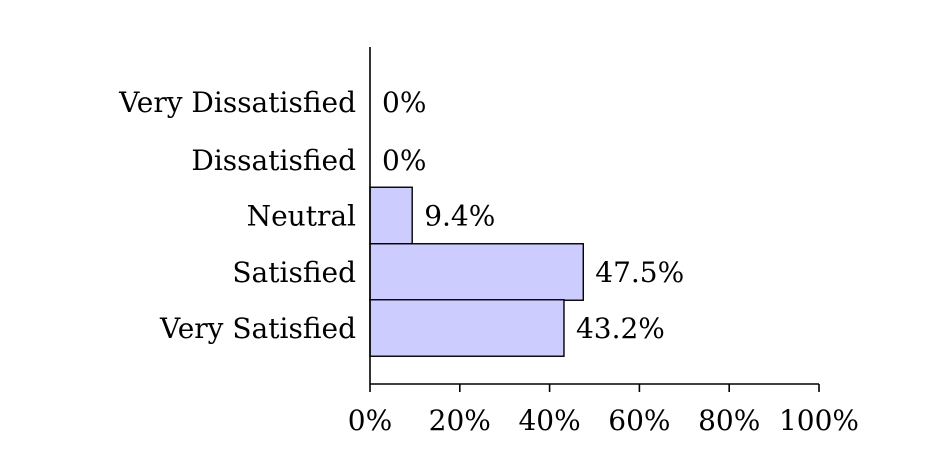  What do you see at coordinates (404, 102) in the screenshot?
I see `value-label-0: 0%` at bounding box center [404, 102].